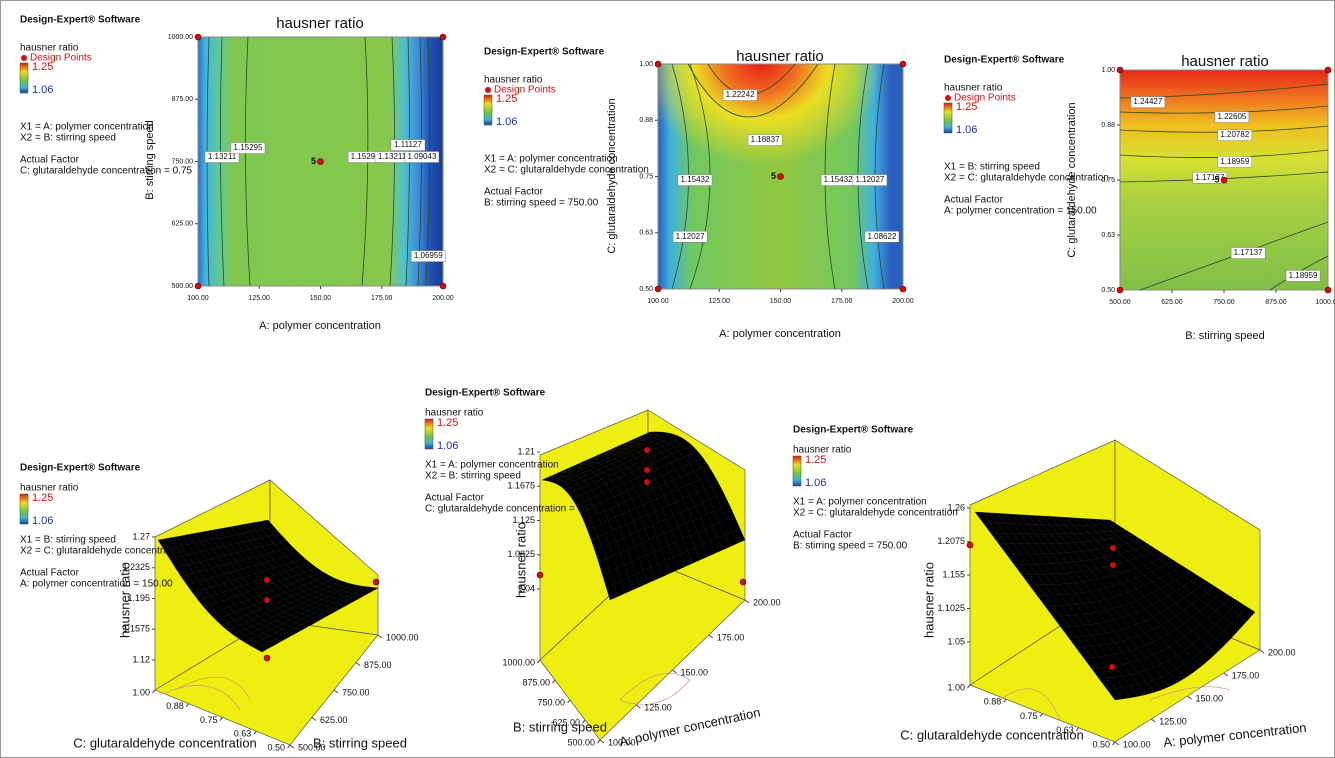 Image resolution: width=1335 pixels, height=758 pixels. Describe the element at coordinates (138, 598) in the screenshot. I see `z-tick-label: 1.195` at that location.